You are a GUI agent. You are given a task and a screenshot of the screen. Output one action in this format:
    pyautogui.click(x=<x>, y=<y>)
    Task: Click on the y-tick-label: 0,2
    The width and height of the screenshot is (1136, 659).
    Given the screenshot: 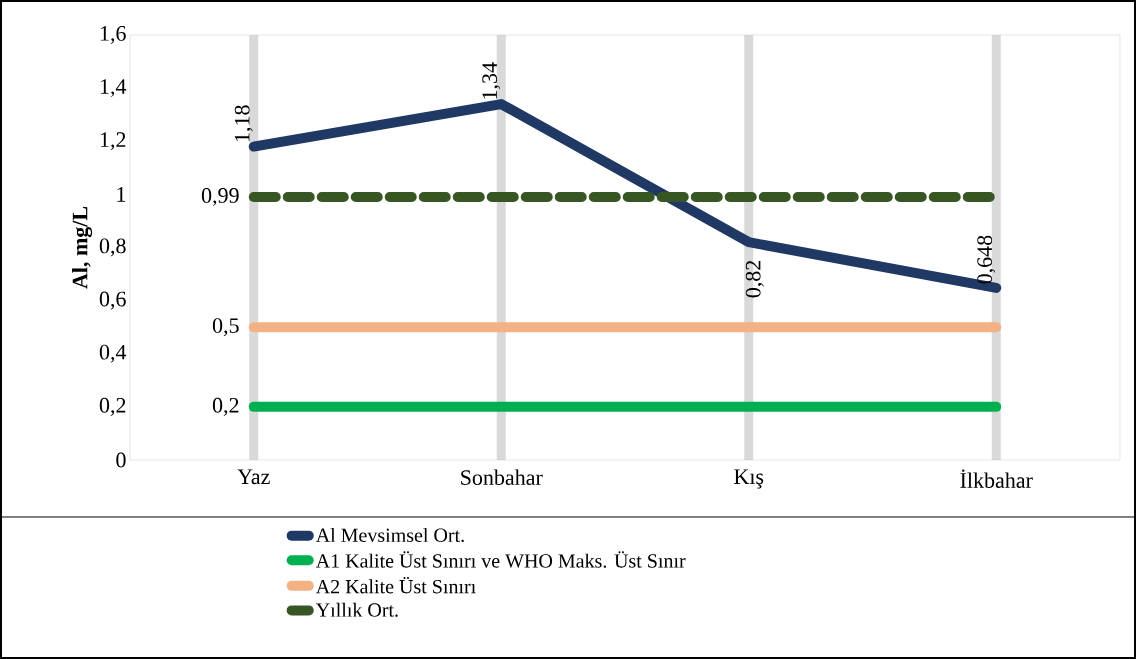 What is the action you would take?
    pyautogui.click(x=112, y=406)
    